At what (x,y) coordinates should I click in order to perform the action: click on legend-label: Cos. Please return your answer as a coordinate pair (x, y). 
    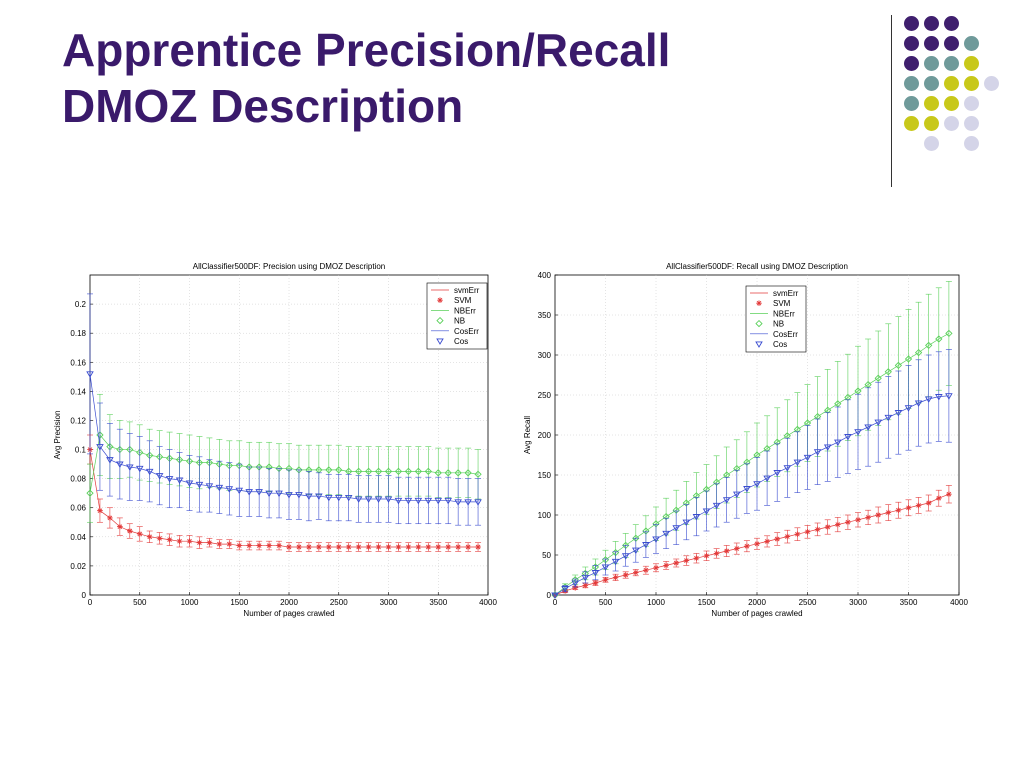
    Looking at the image, I should click on (461, 341).